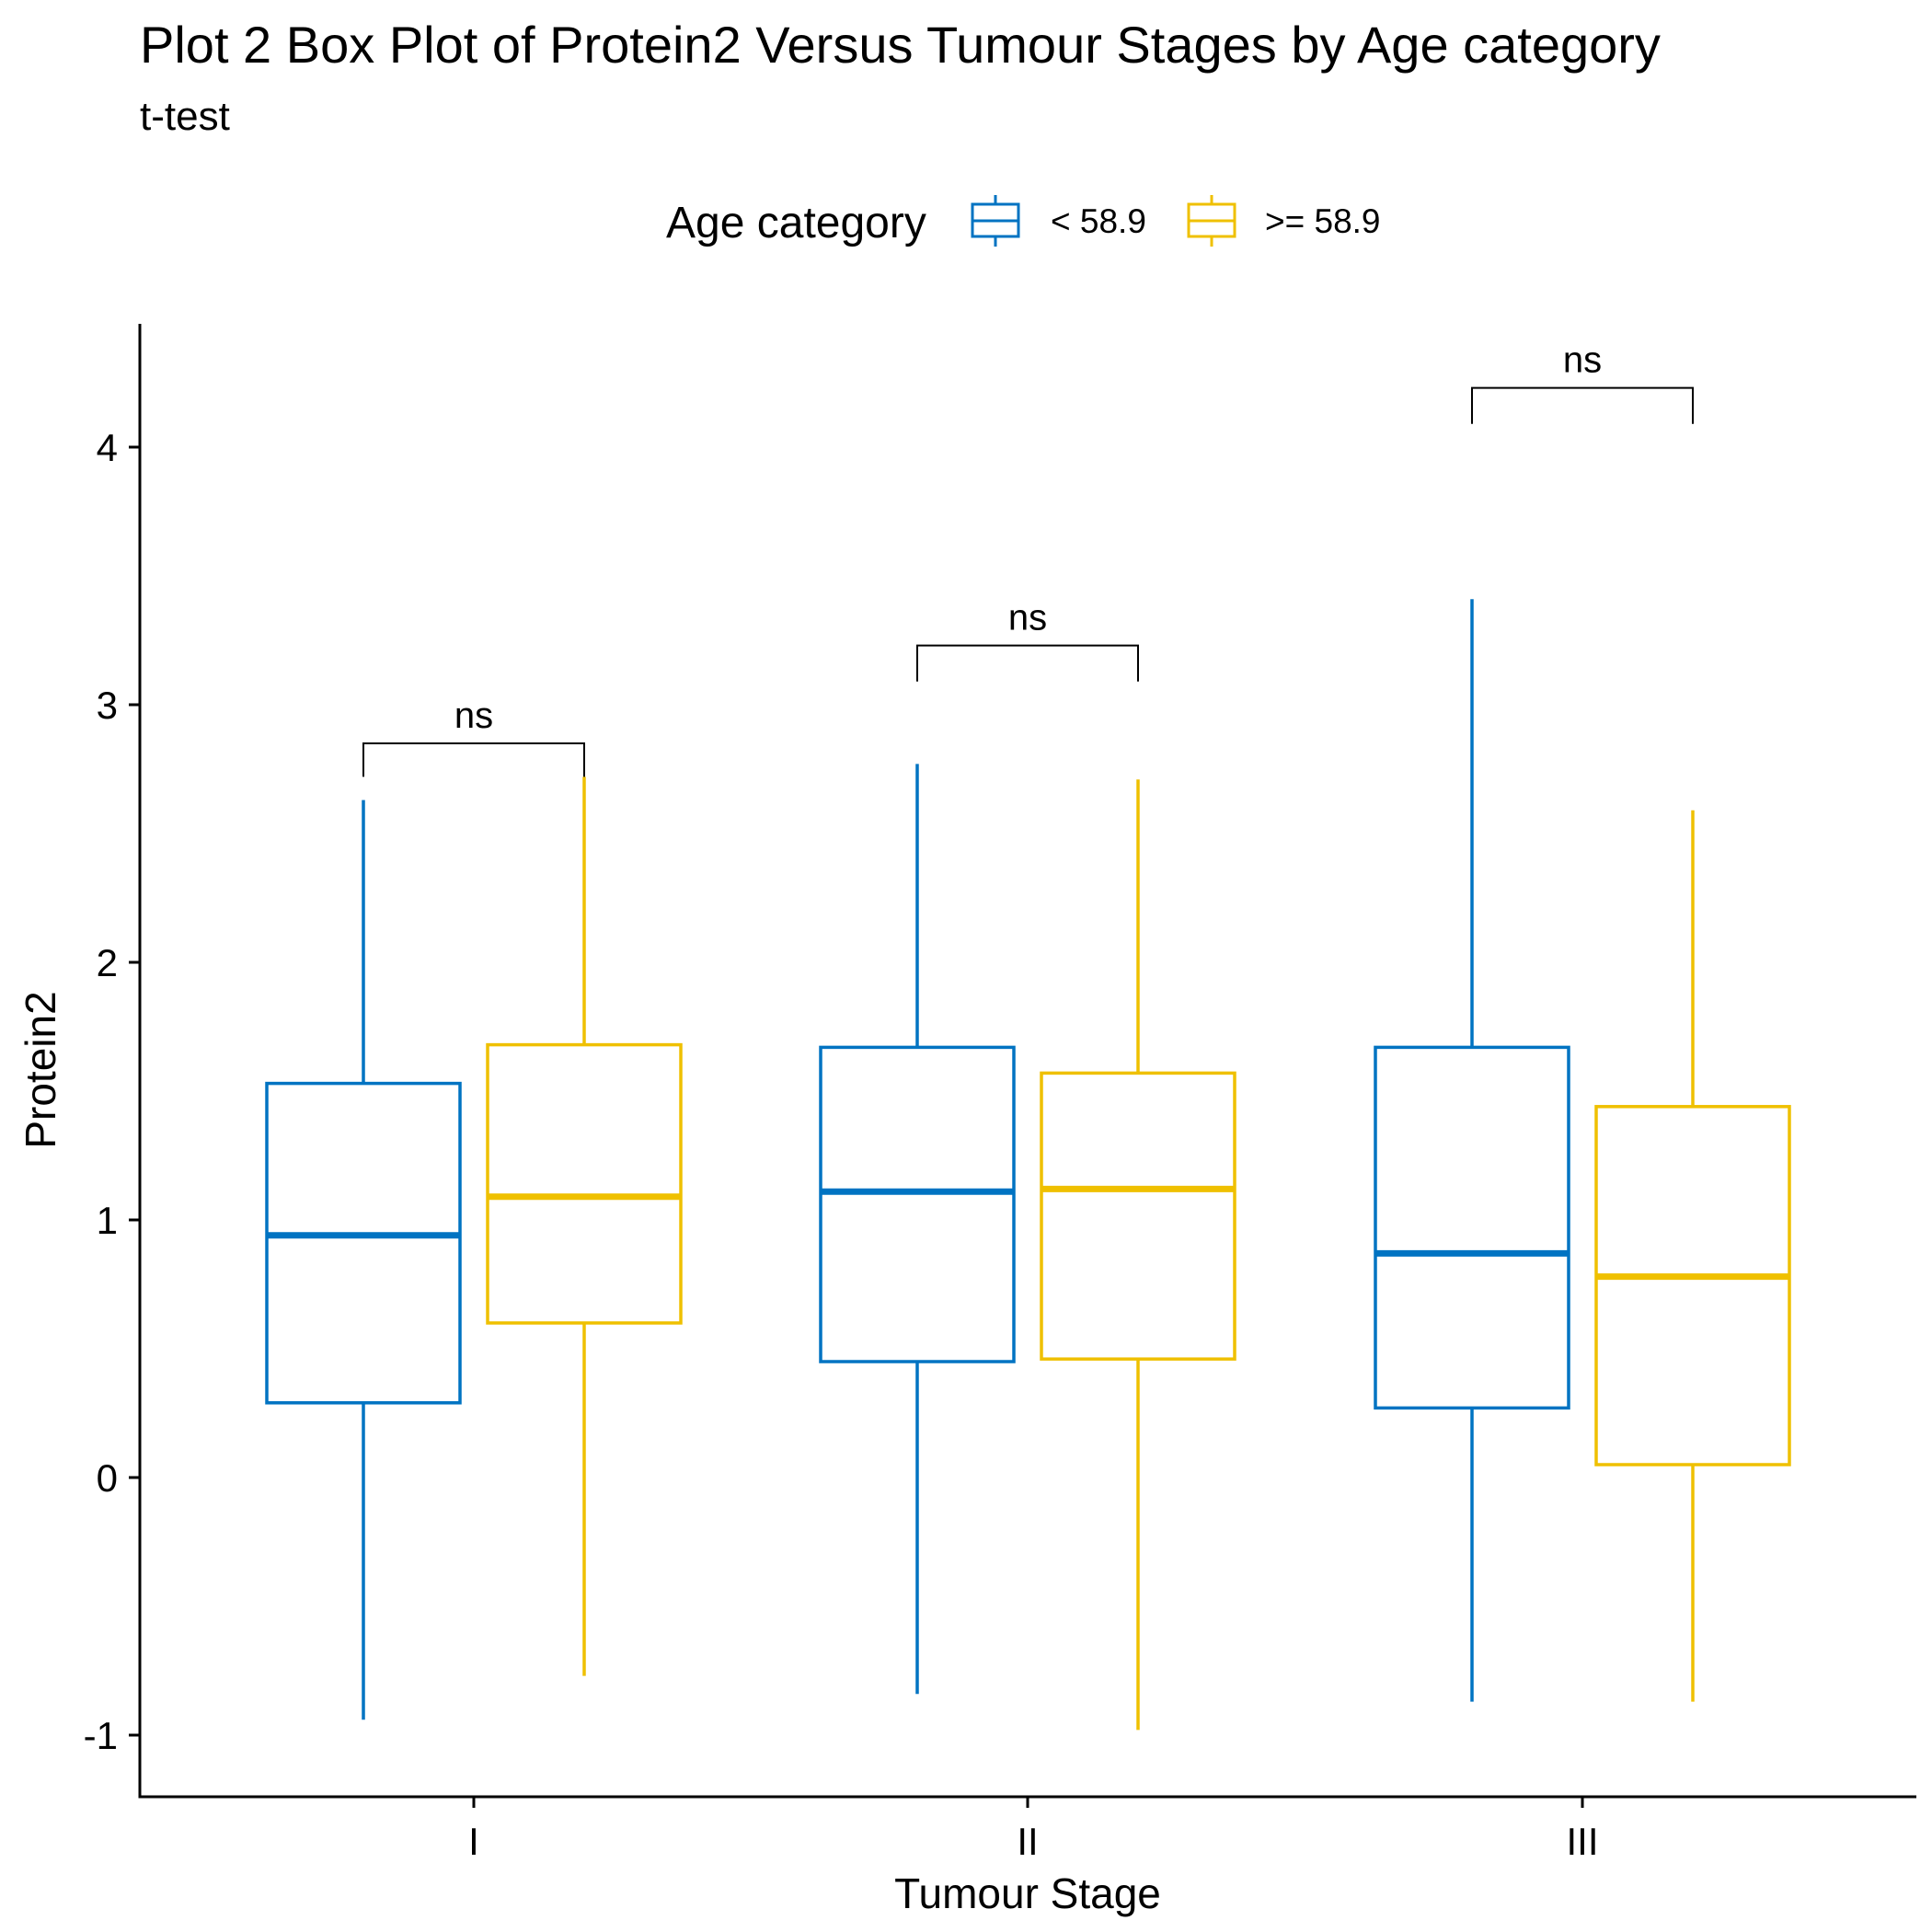  Describe the element at coordinates (1098, 221) in the screenshot. I see `legend-label-under-58-9: < 58.9` at that location.